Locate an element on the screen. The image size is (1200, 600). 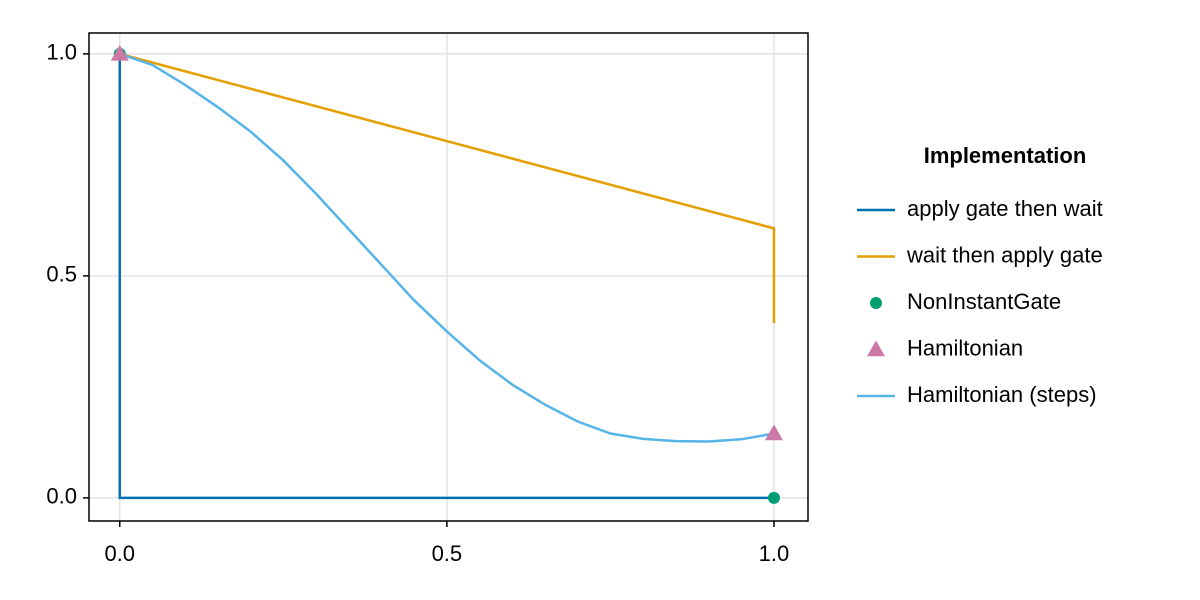
legend-label: Hamiltonian is located at coordinates (965, 347).